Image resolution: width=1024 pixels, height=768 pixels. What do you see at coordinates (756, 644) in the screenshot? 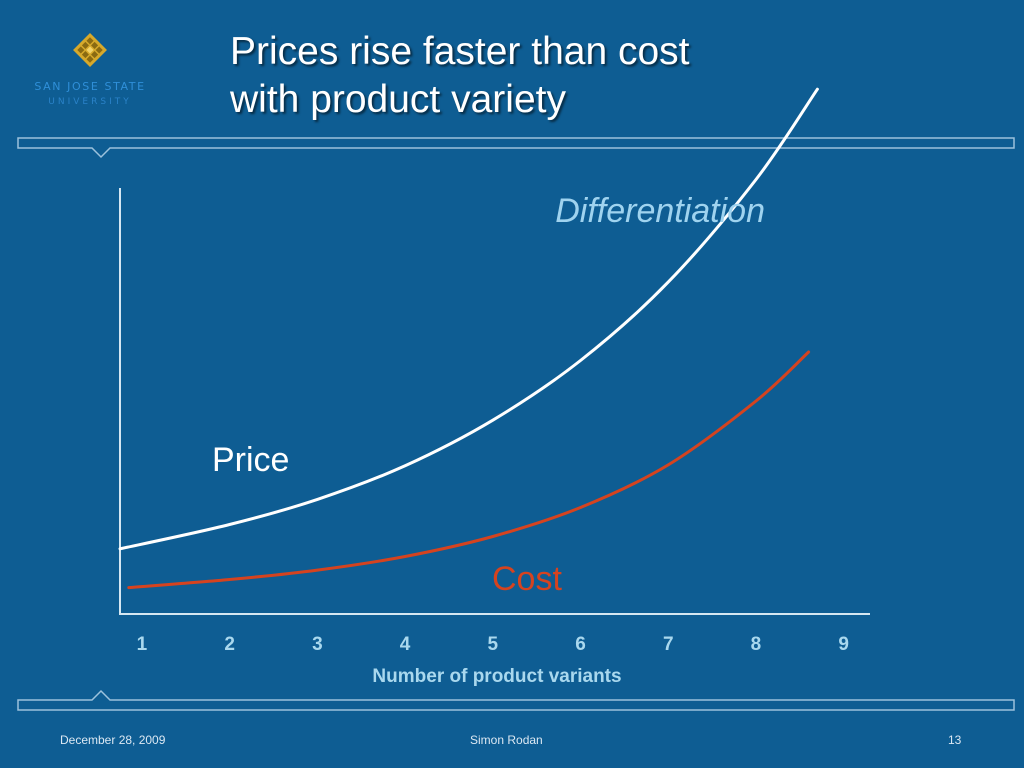
I see `x-tick-label-8: 8` at bounding box center [756, 644].